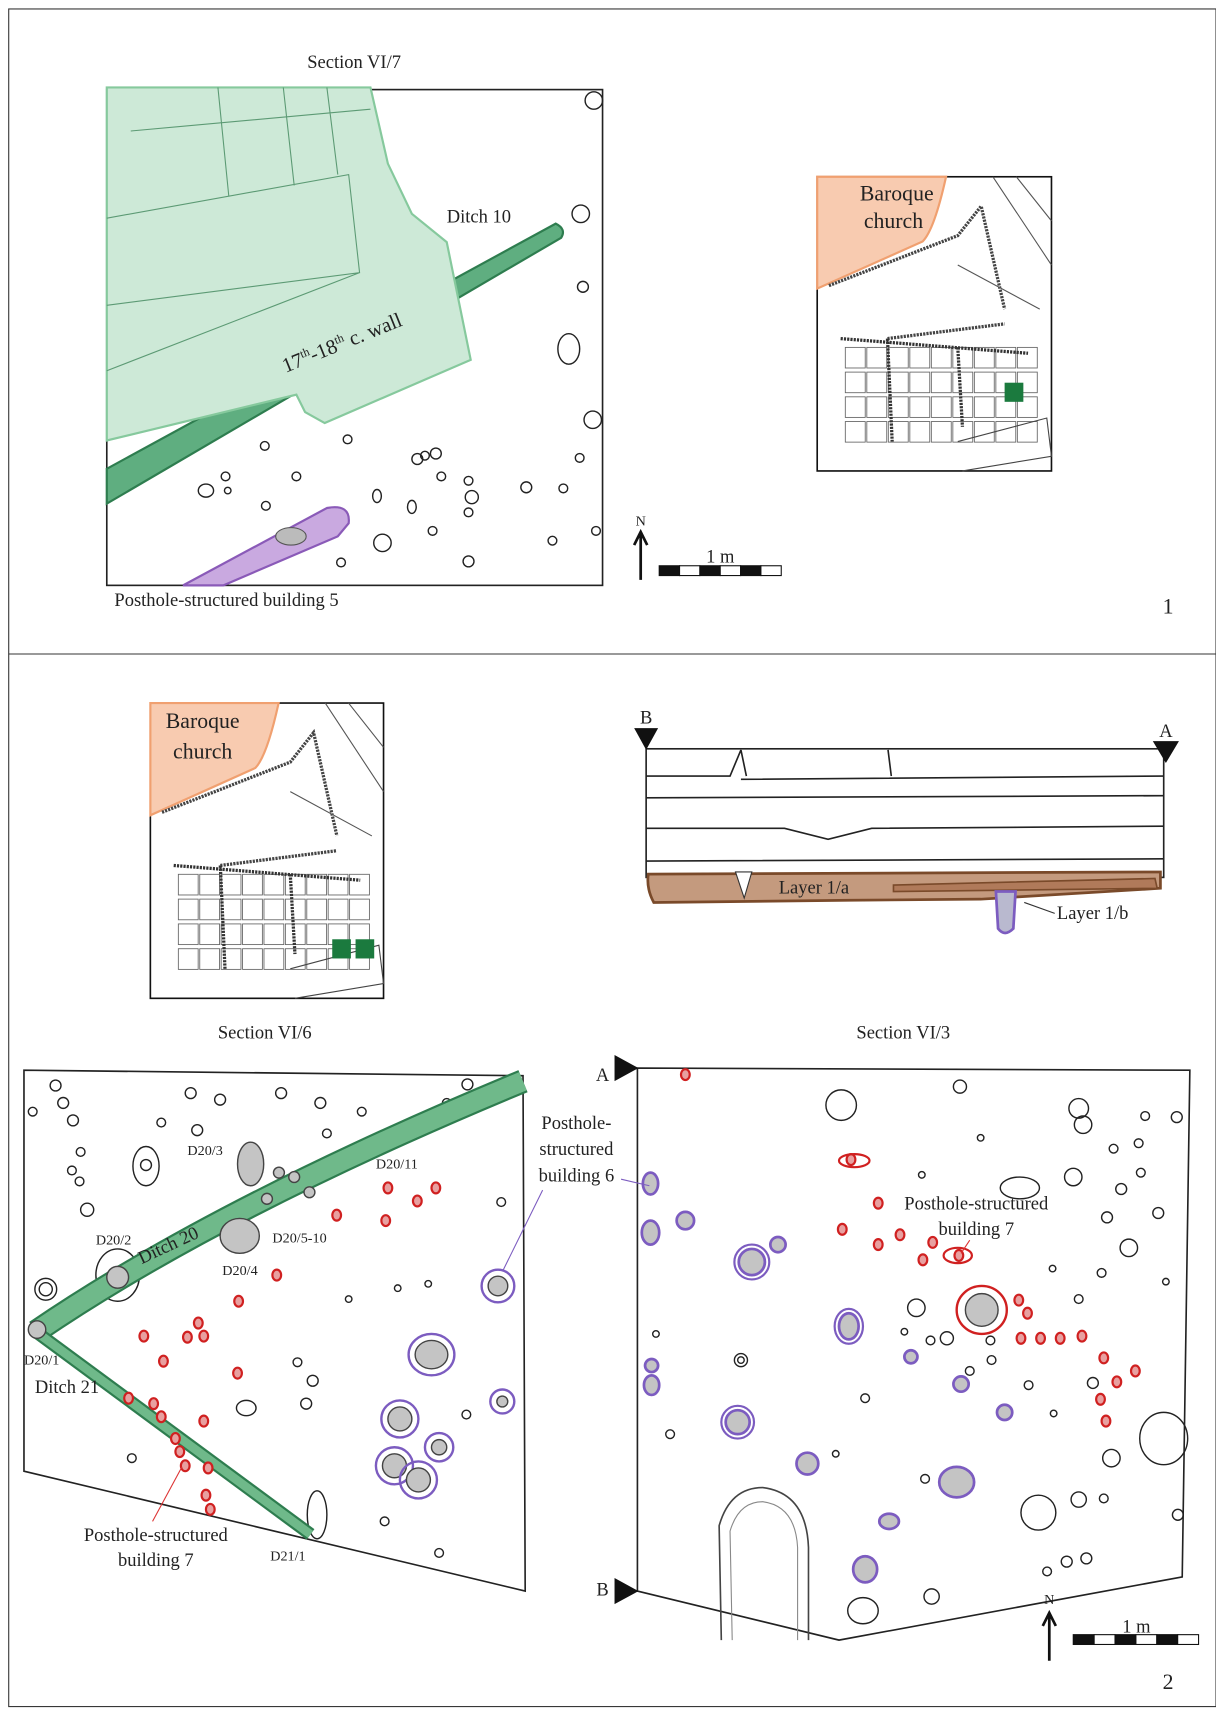  Describe the element at coordinates (640, 554) in the screenshot. I see `north-arrow` at that location.